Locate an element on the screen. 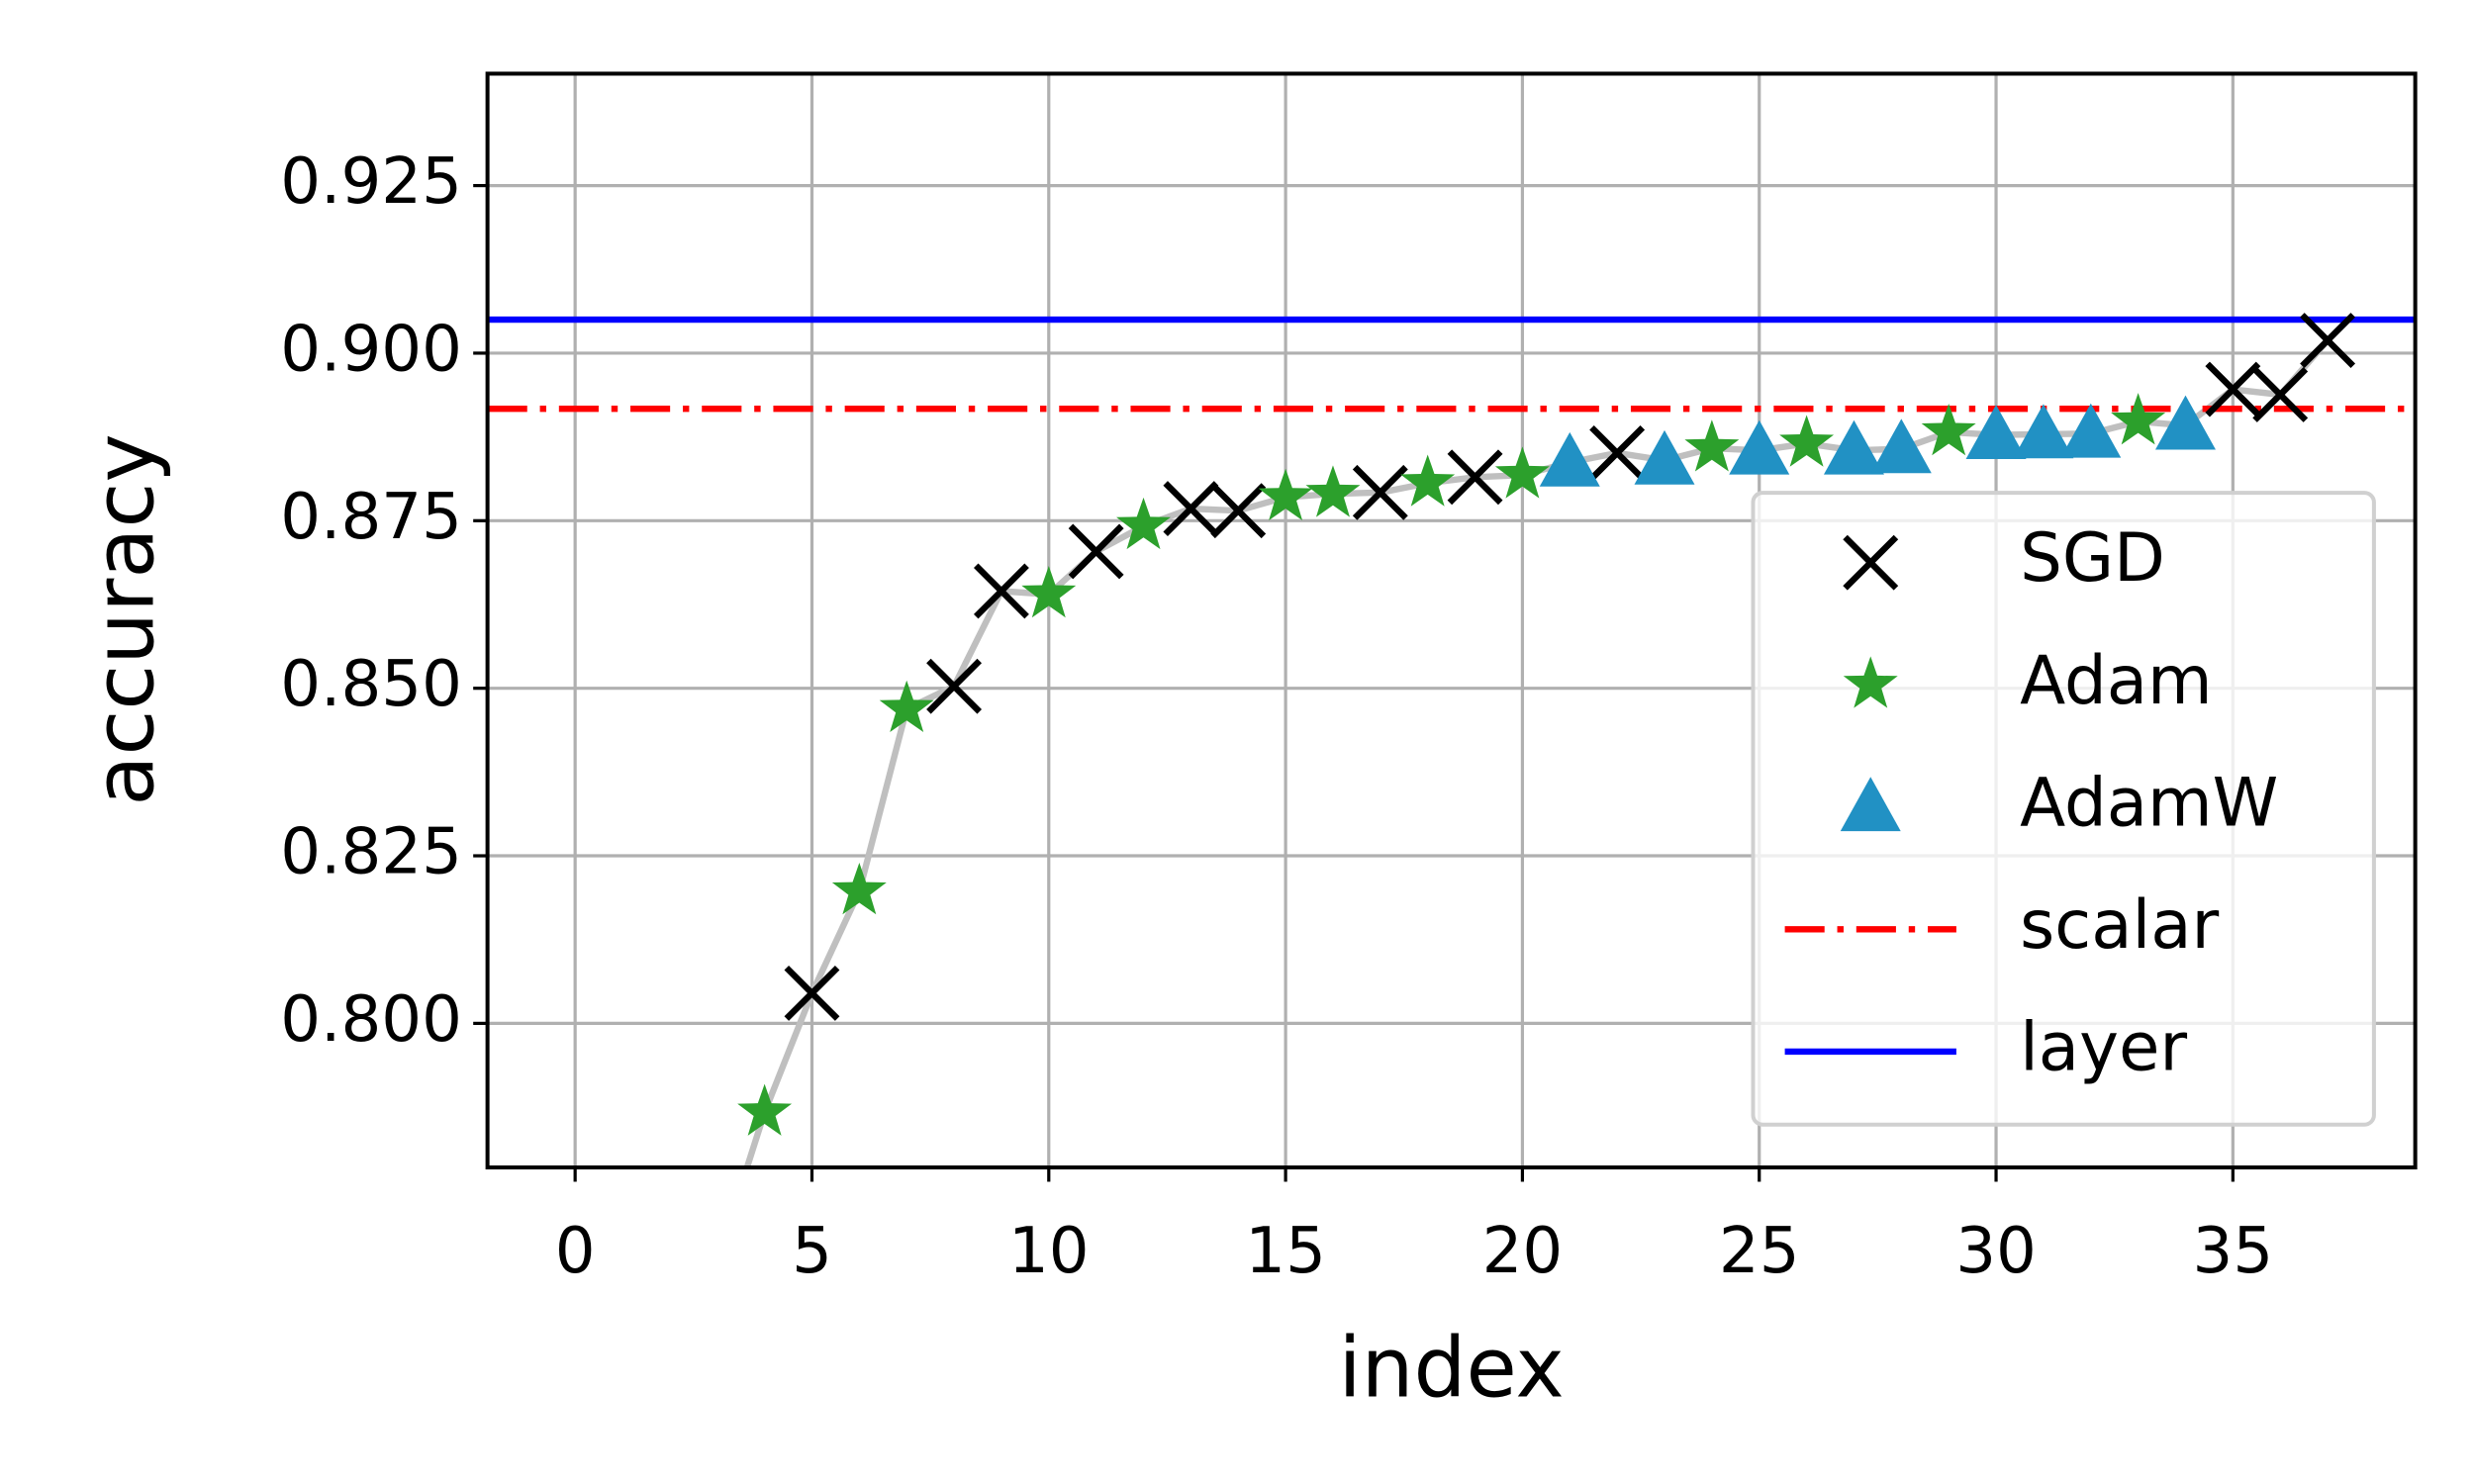 Image resolution: width=2474 pixels, height=1484 pixels. y-axis-label: accuracy is located at coordinates (125, 619).